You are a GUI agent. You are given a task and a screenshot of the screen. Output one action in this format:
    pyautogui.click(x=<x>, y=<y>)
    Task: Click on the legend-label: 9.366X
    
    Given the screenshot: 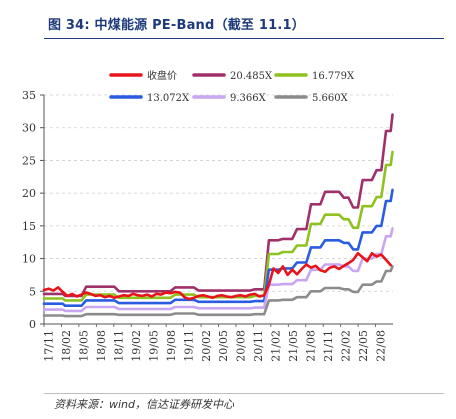 What is the action you would take?
    pyautogui.click(x=248, y=98)
    